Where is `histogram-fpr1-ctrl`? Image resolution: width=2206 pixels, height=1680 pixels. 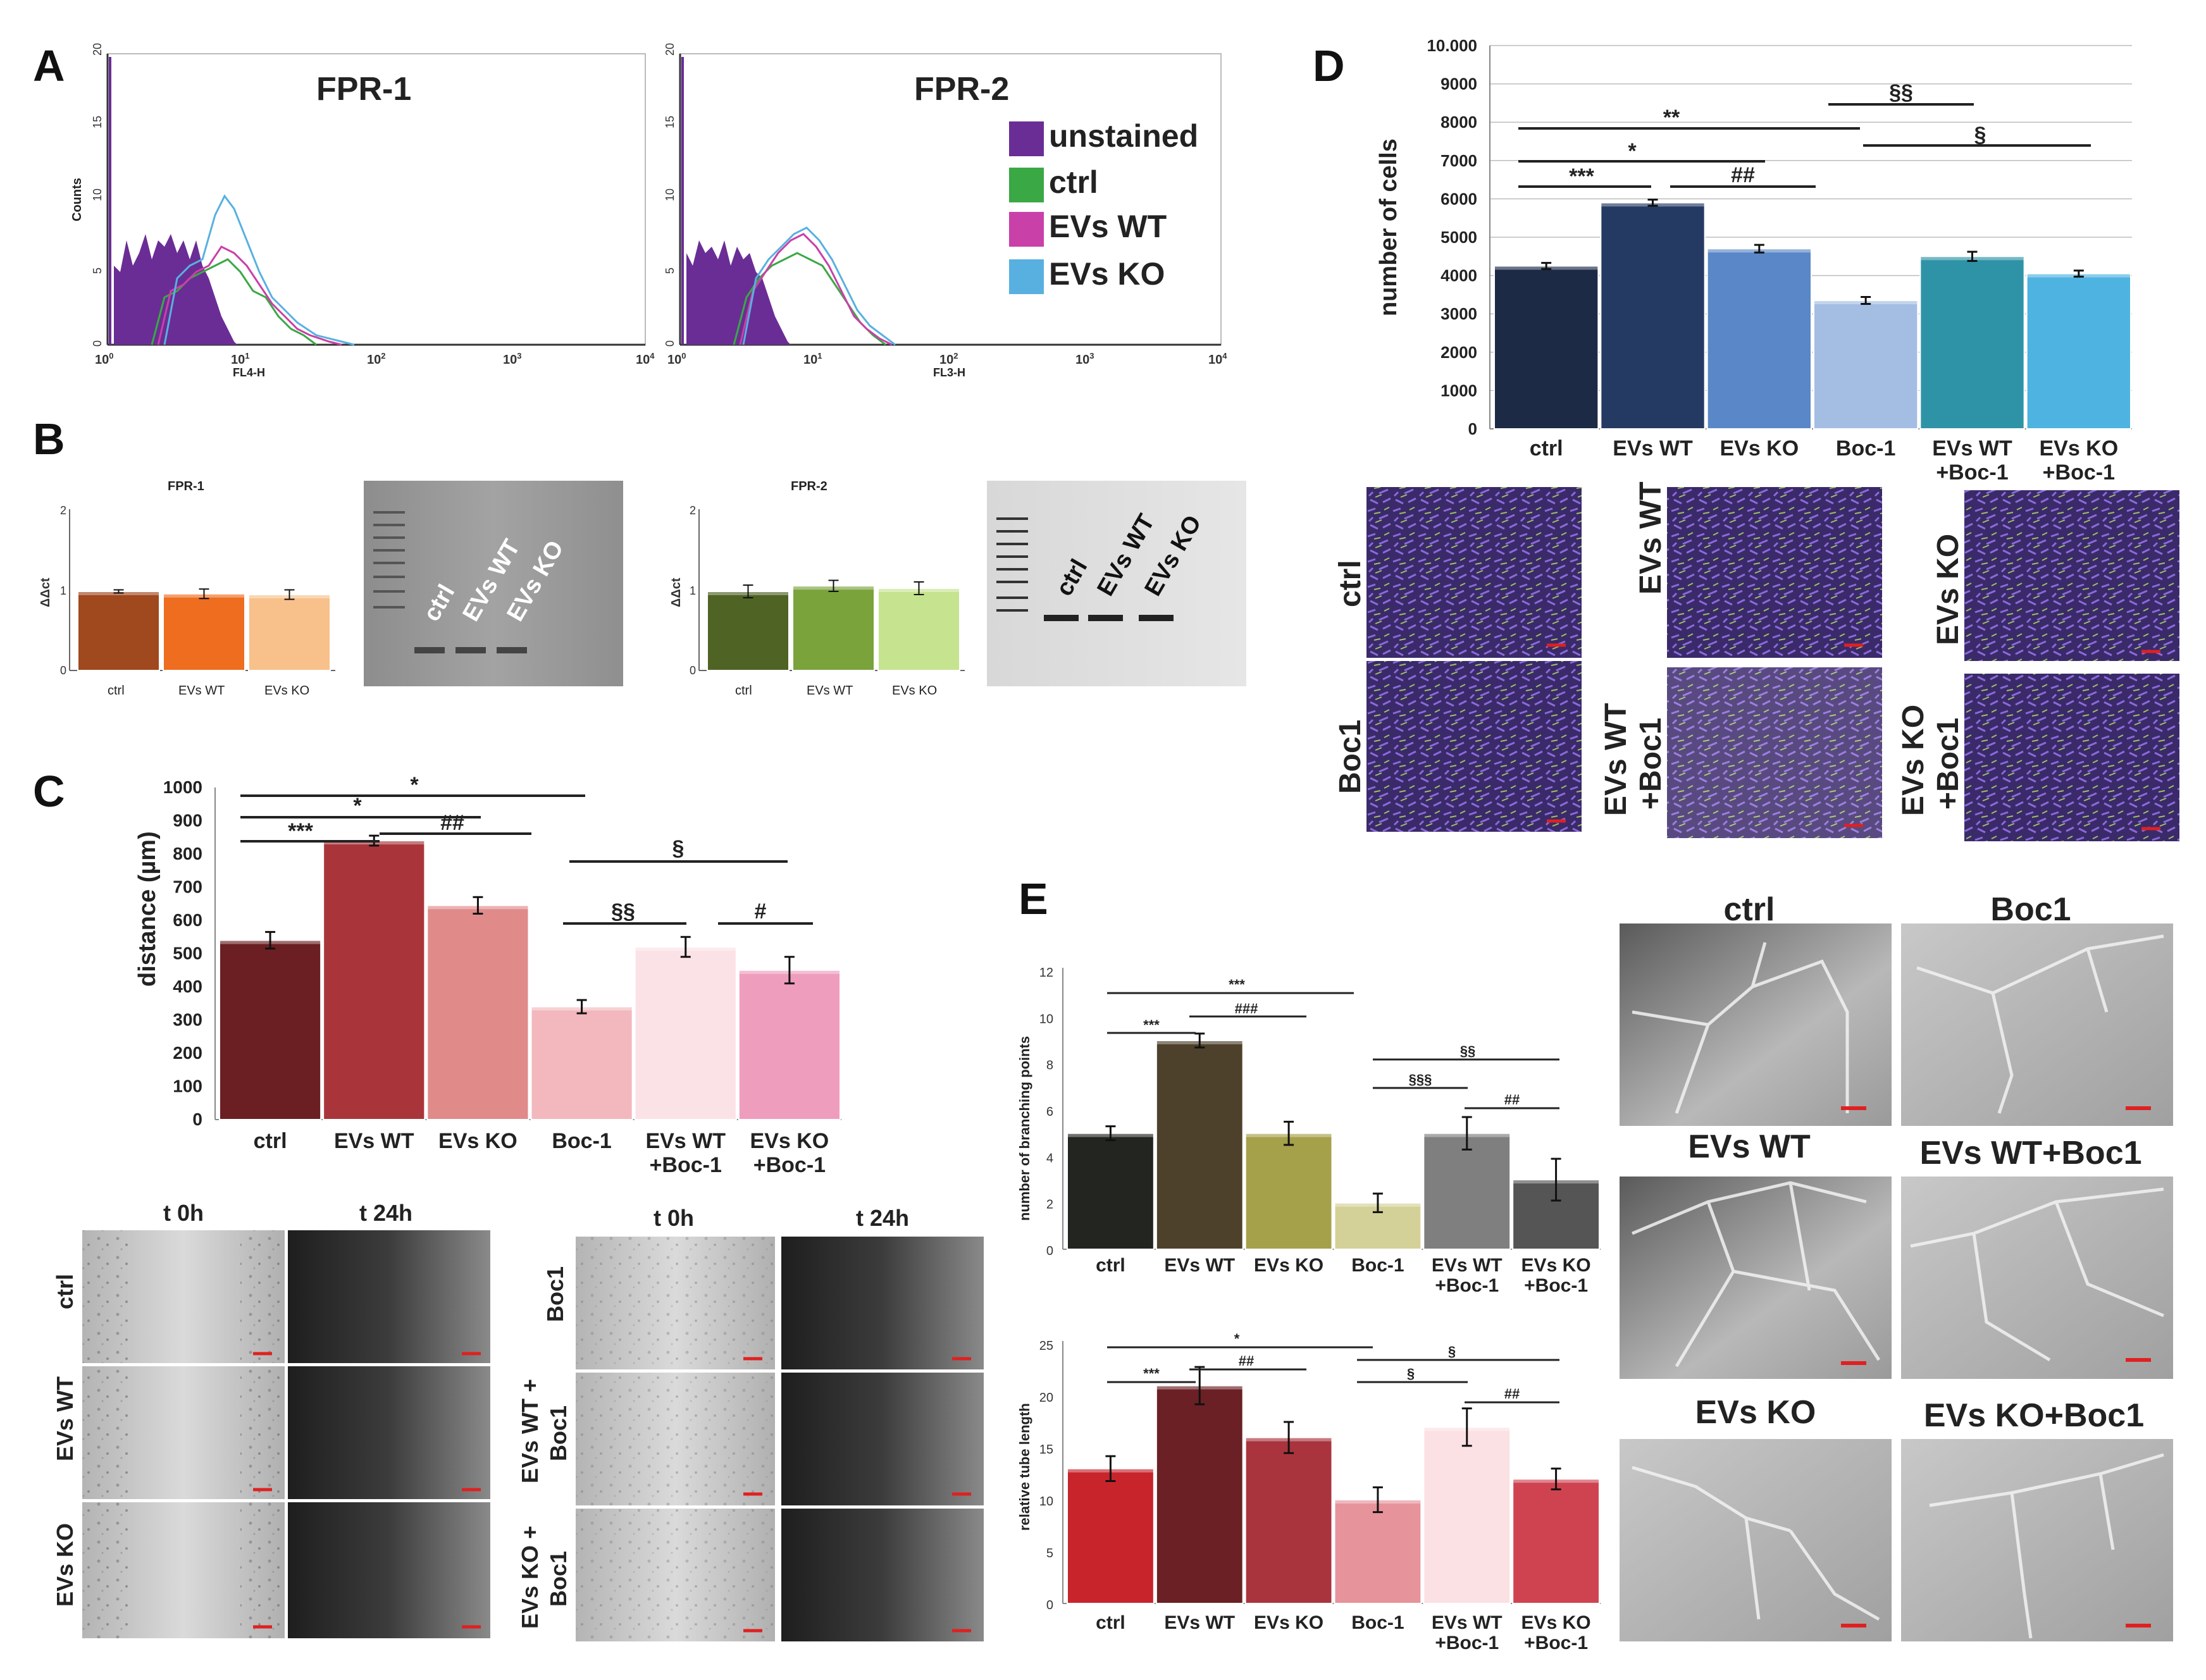
histogram-fpr1-ctrl is located at coordinates (234, 302).